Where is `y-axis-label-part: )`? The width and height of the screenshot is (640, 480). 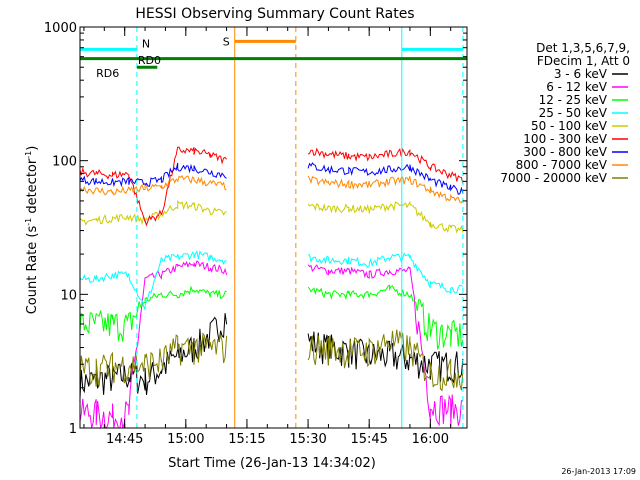
y-axis-label-part: ) is located at coordinates (32, 148).